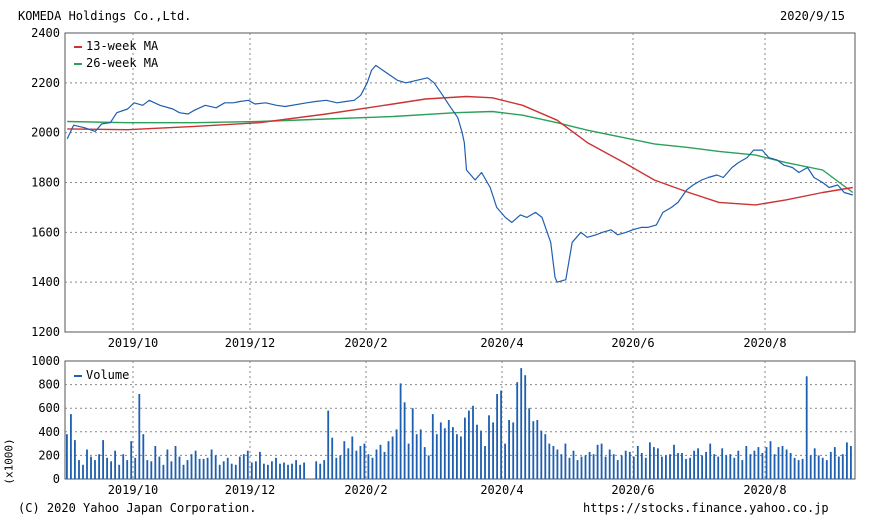  What do you see at coordinates (101, 375) in the screenshot?
I see `legend-volume: Volume` at bounding box center [101, 375].